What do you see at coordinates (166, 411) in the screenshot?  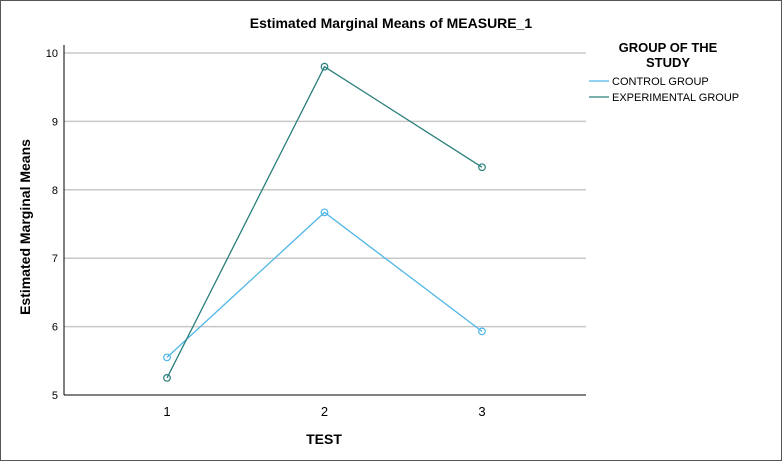 I see `x-tick-label: 1` at bounding box center [166, 411].